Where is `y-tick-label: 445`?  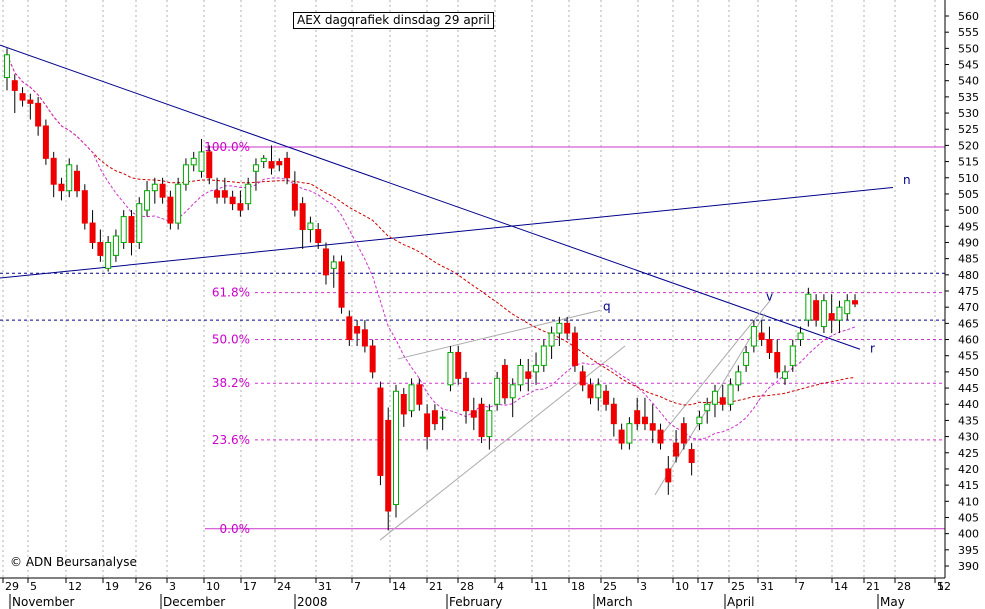
y-tick-label: 445 is located at coordinates (968, 388).